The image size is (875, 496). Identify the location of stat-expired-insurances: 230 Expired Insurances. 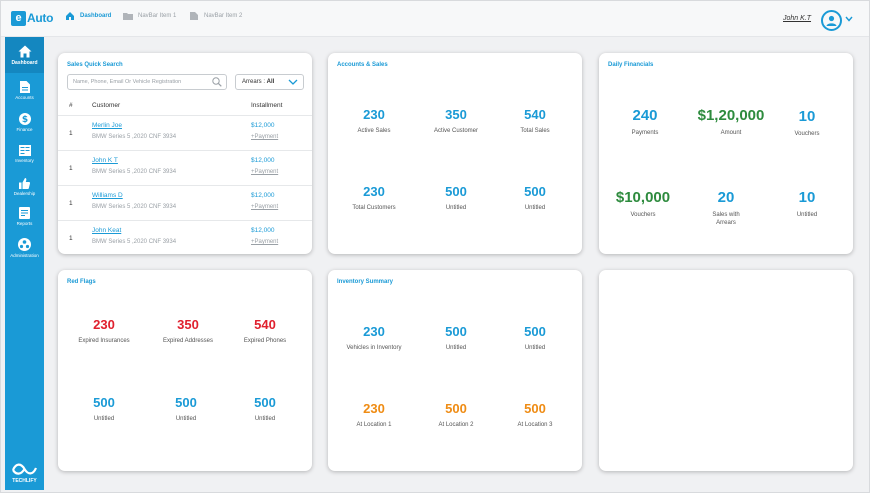
(104, 331).